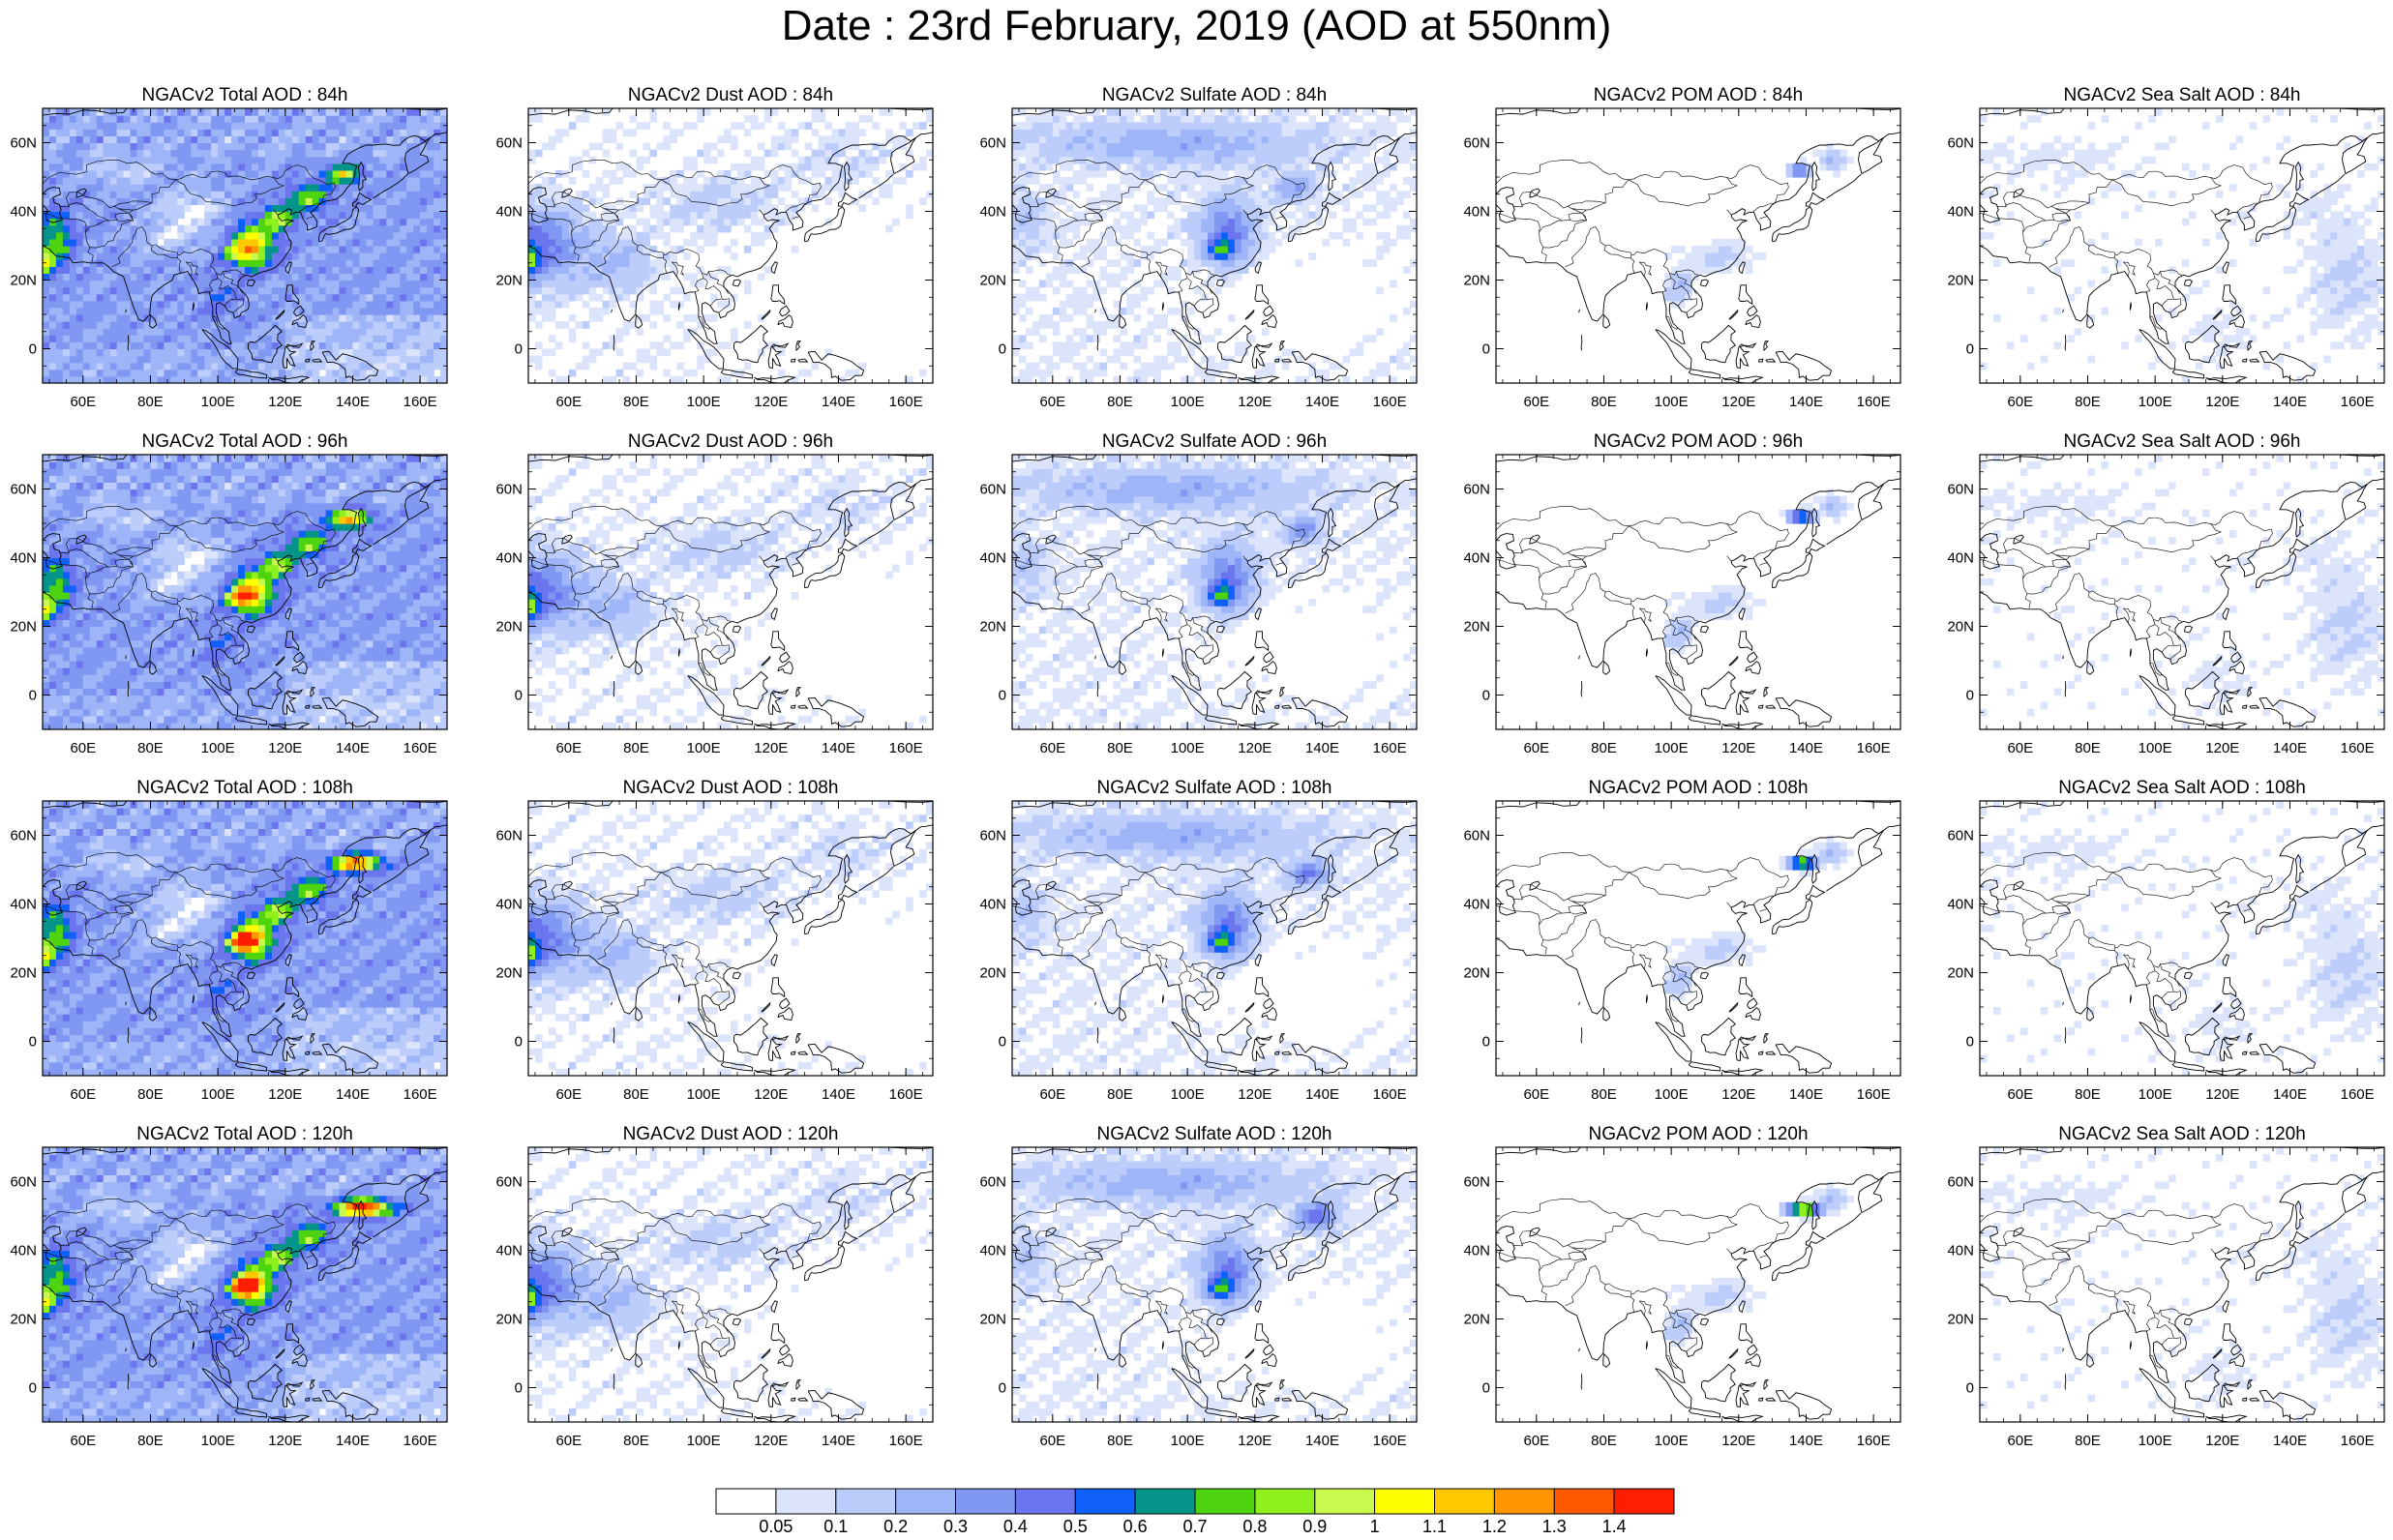 The image size is (2393, 1540). Describe the element at coordinates (1016, 1526) in the screenshot. I see `colorbar-label: 0.4` at that location.